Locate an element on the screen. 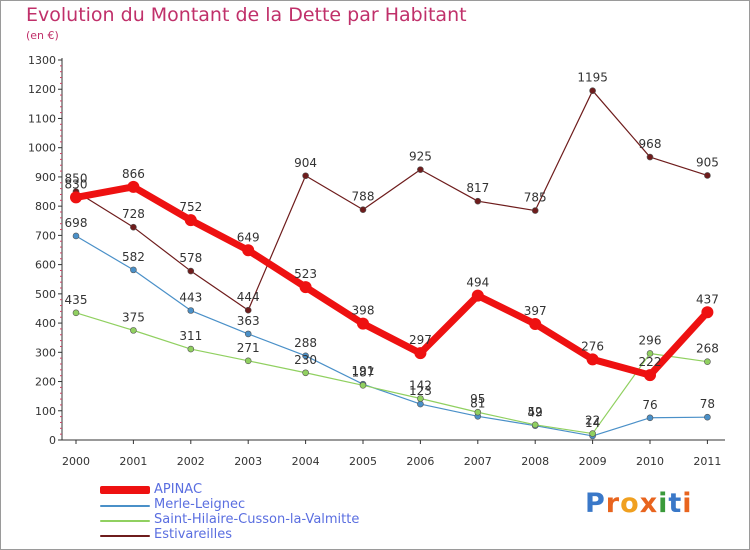 The height and width of the screenshot is (550, 750). proxiti-logo: Proxiti is located at coordinates (639, 503).